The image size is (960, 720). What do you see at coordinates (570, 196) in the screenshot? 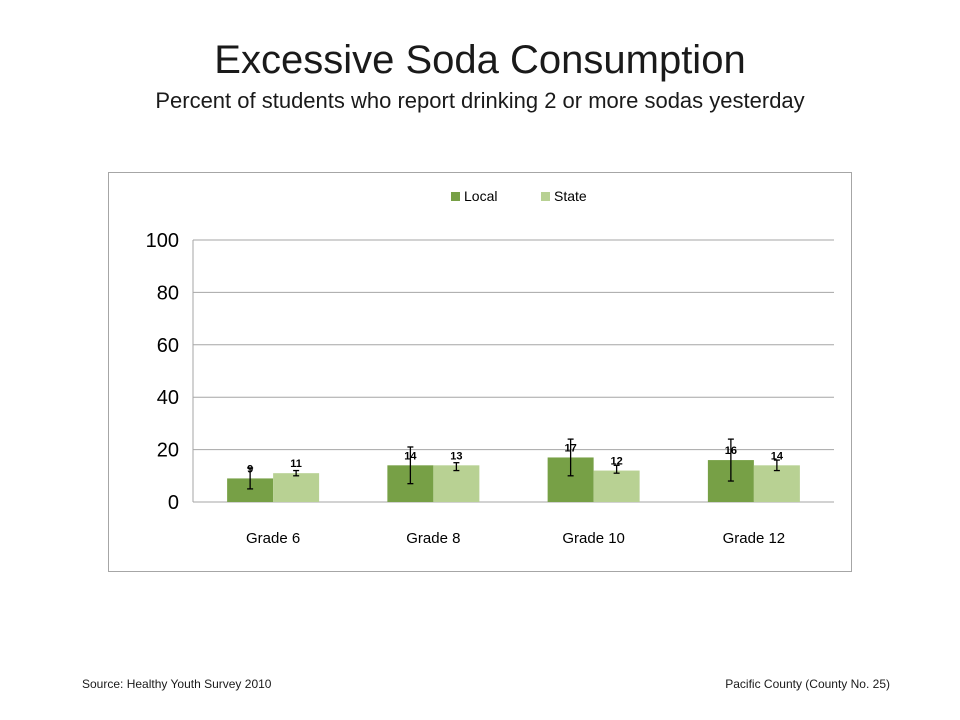
I see `legend-label-state: State` at bounding box center [570, 196].